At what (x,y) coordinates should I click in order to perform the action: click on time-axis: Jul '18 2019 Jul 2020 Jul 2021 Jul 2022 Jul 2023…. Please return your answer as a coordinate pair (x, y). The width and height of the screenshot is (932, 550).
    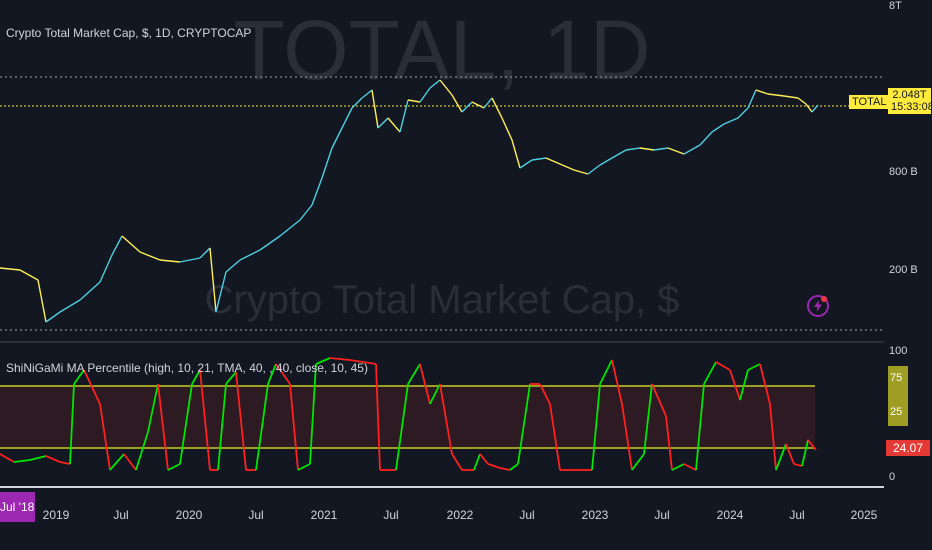
    Looking at the image, I should click on (466, 519).